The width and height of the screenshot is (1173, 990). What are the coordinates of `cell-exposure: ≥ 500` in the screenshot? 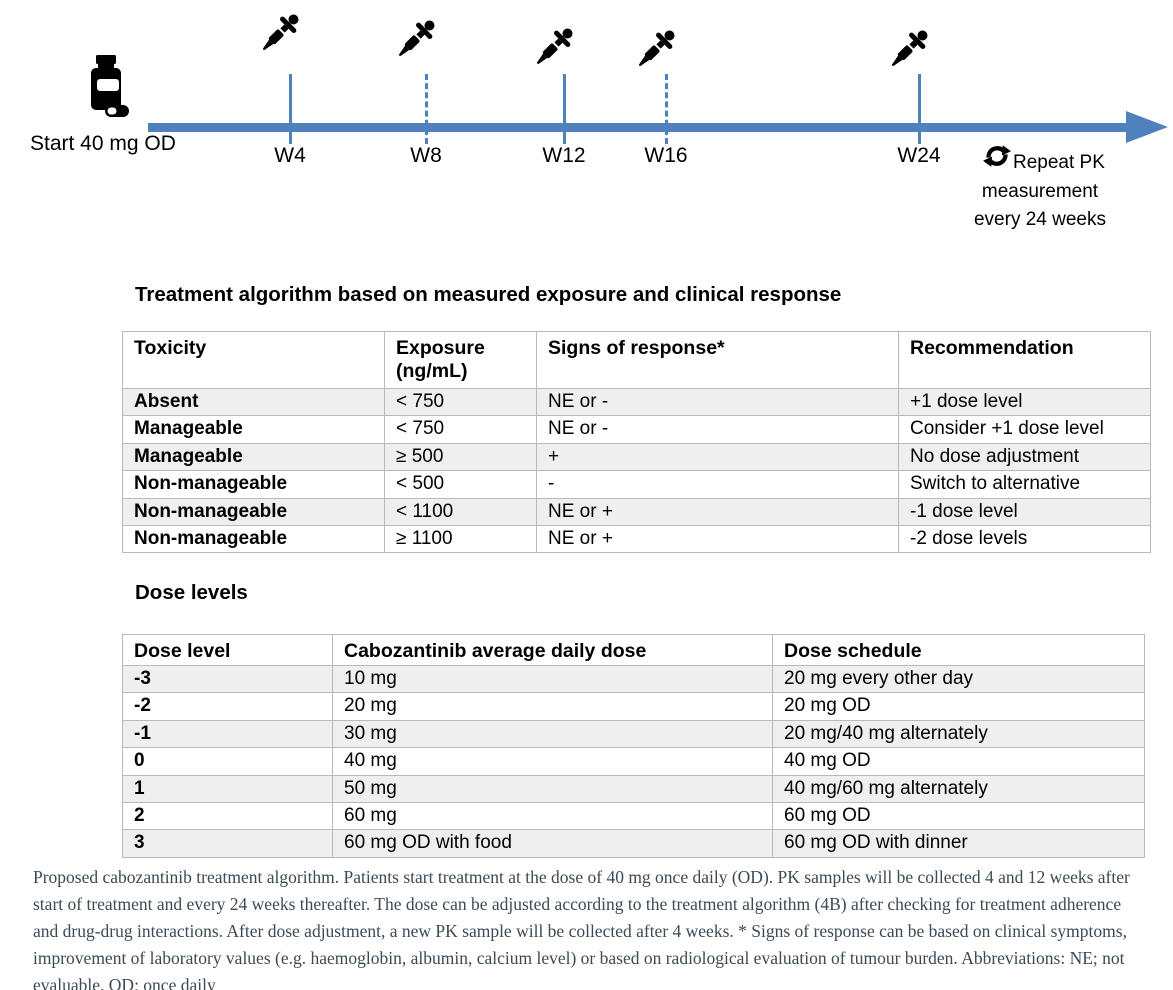 It's located at (460, 457).